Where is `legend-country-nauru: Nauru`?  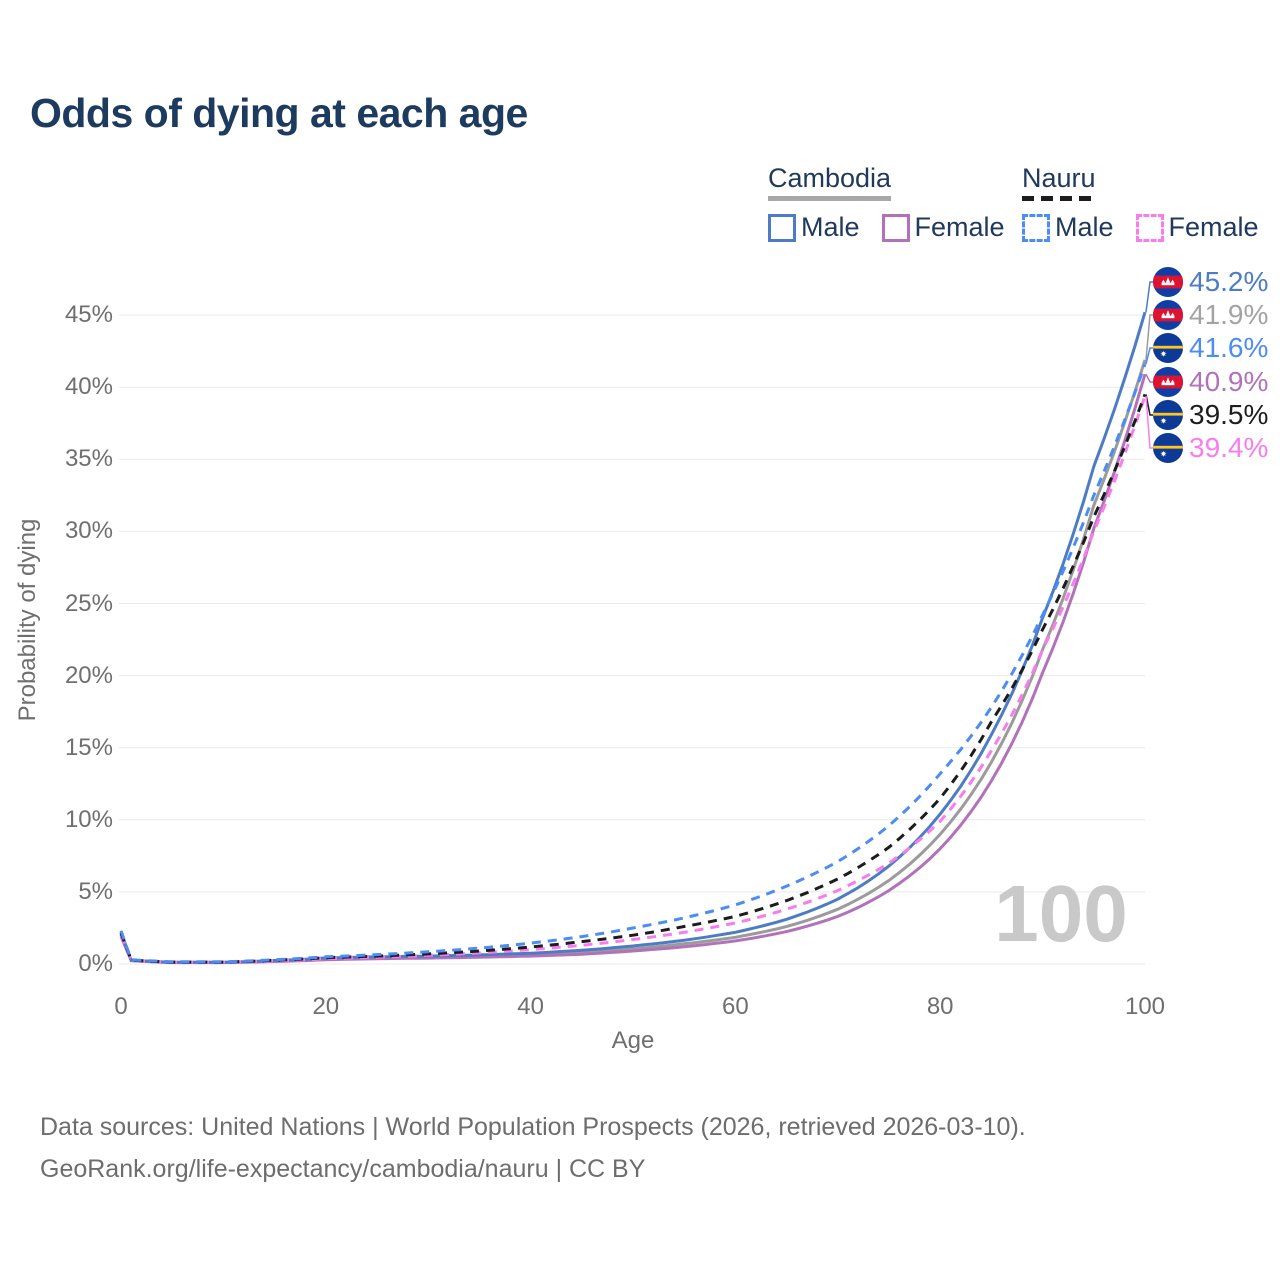 legend-country-nauru: Nauru is located at coordinates (1059, 178).